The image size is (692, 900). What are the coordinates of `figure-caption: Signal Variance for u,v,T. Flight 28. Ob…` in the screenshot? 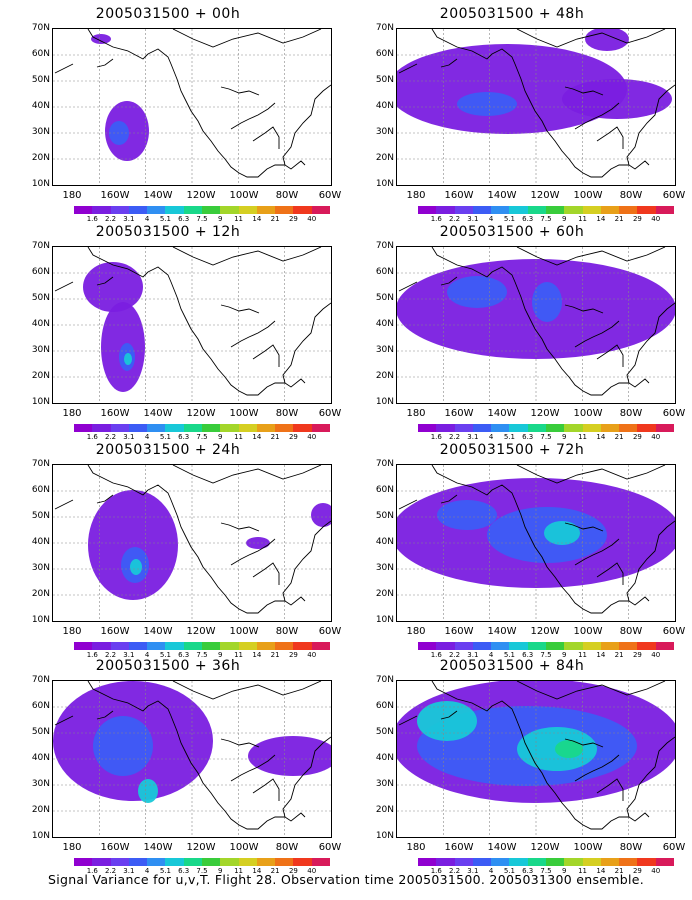 It's located at (346, 879).